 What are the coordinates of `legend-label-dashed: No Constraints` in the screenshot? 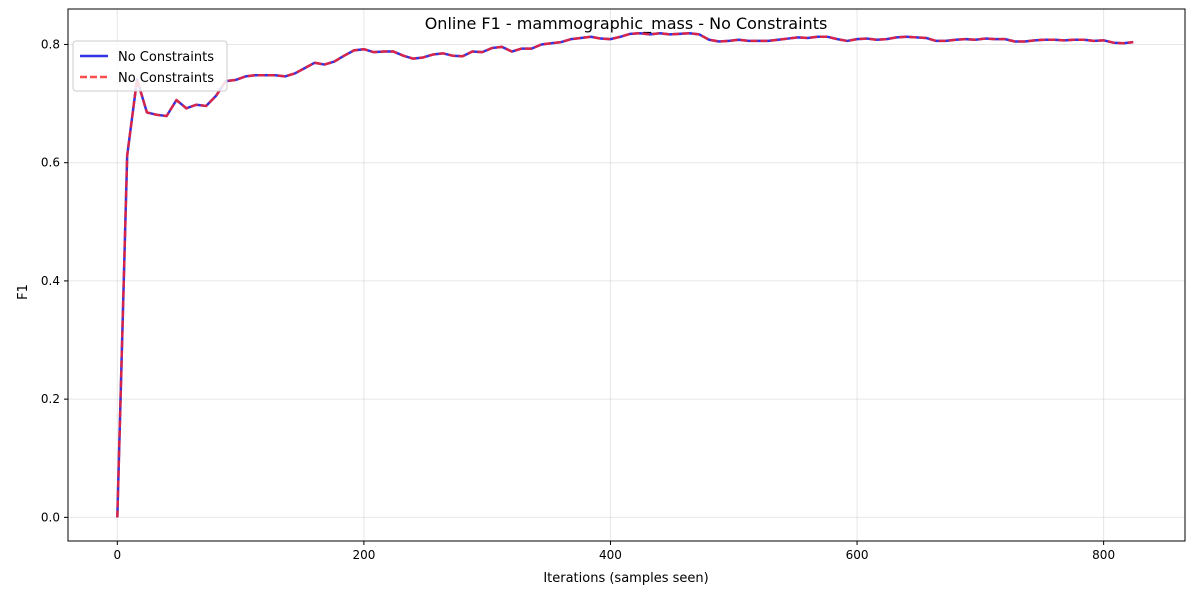 It's located at (166, 78).